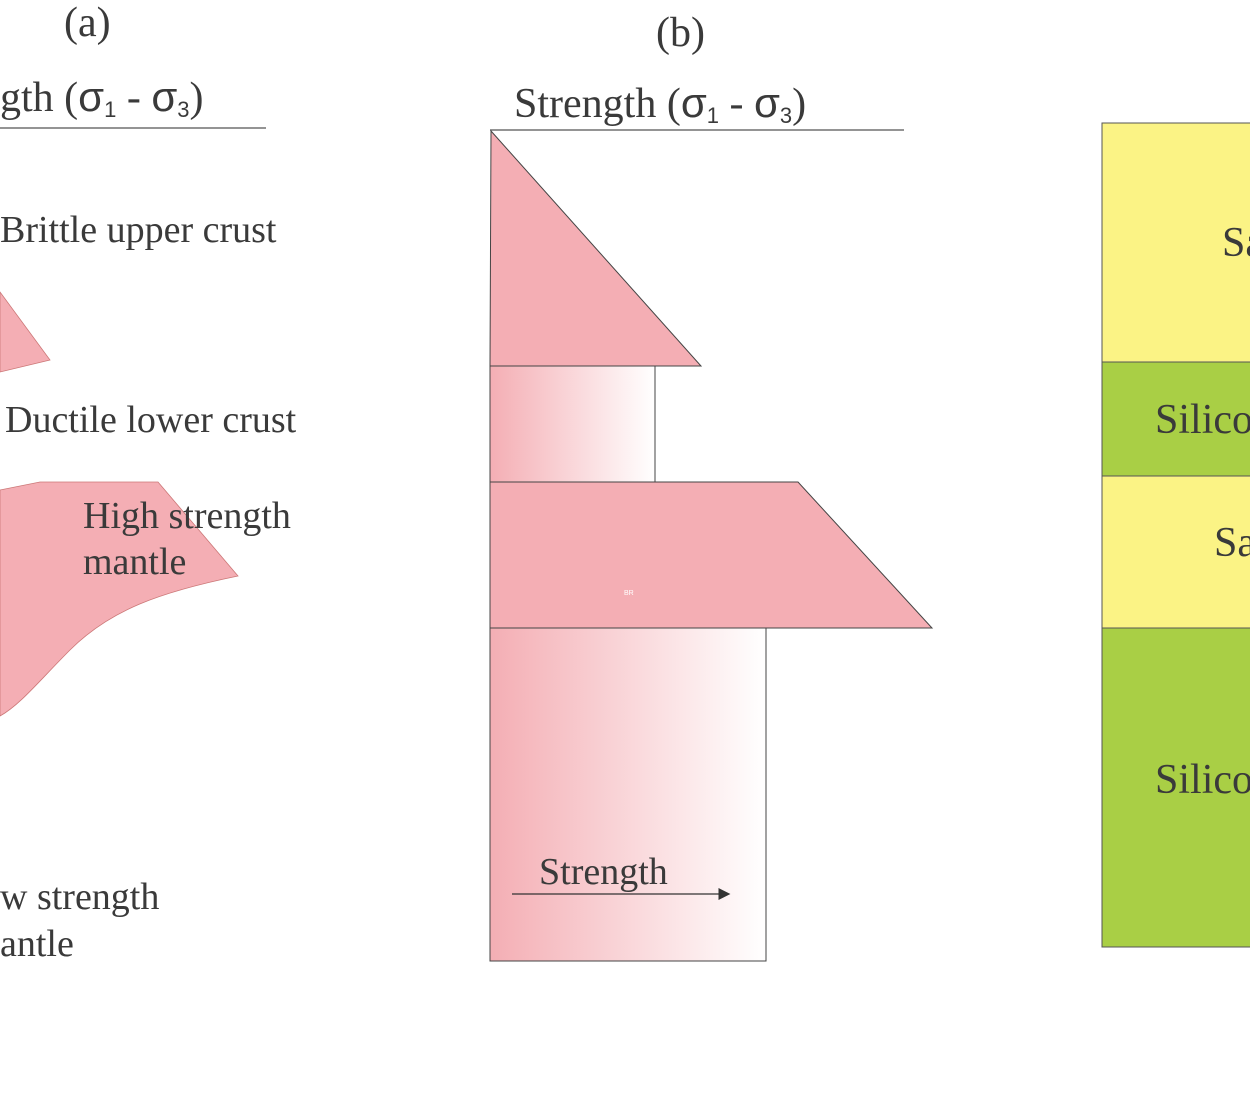 This screenshot has height=1104, width=1250. I want to click on layer-label-silicone-upper: Silico, so click(1202, 420).